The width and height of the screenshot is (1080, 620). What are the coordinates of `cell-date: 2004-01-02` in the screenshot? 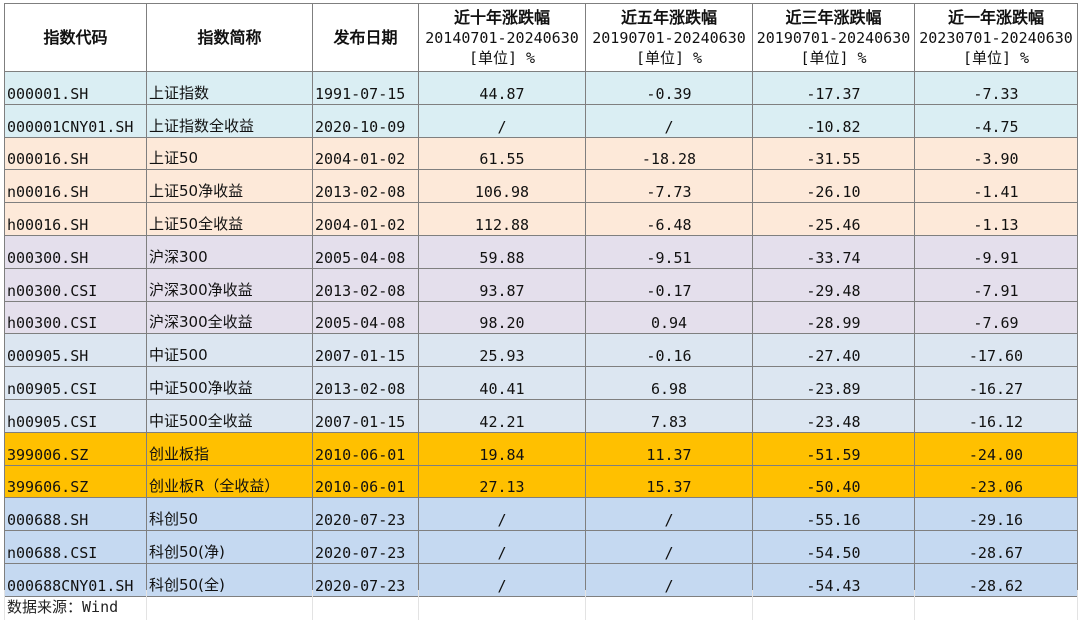 It's located at (365, 153).